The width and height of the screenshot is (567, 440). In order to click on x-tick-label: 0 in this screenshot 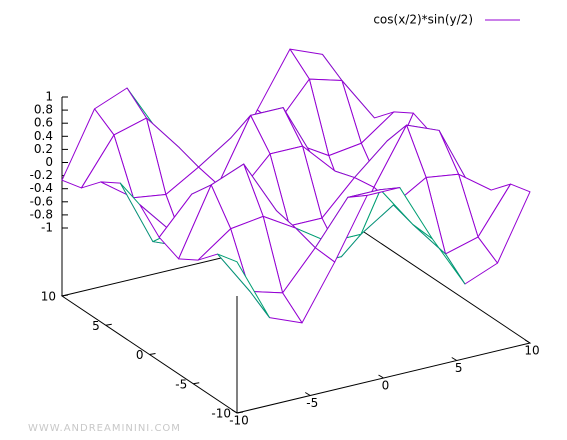, I will do `click(386, 386)`.